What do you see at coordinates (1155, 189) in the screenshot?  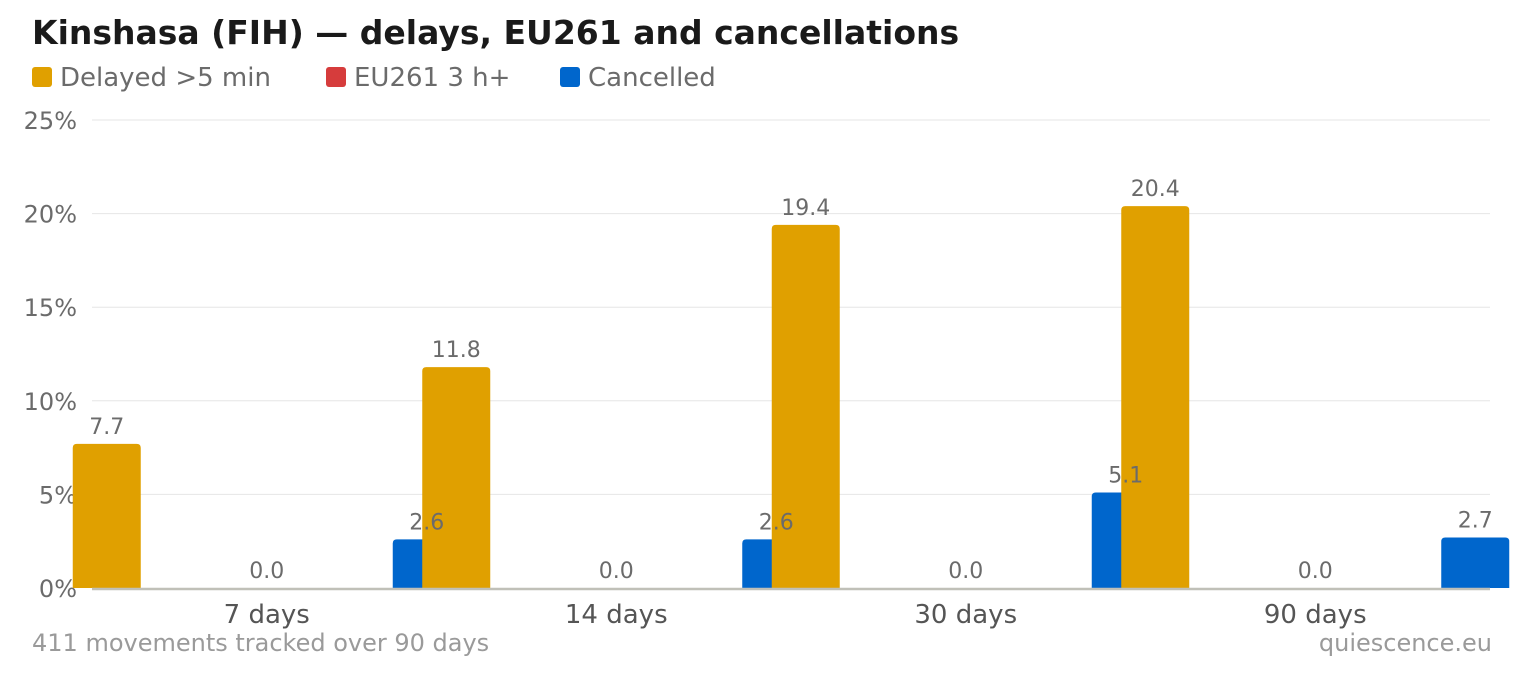 I see `data-label-0-3: 20.4` at bounding box center [1155, 189].